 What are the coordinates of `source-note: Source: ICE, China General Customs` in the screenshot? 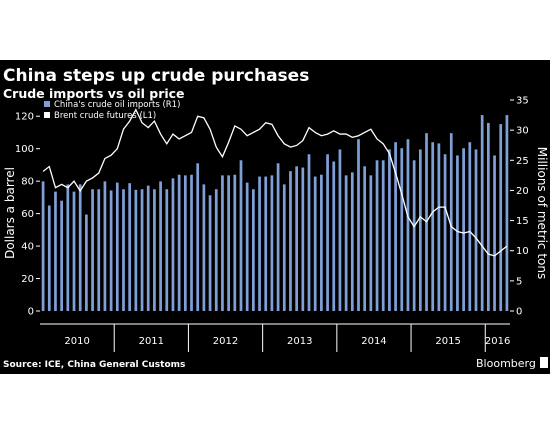 It's located at (94, 365).